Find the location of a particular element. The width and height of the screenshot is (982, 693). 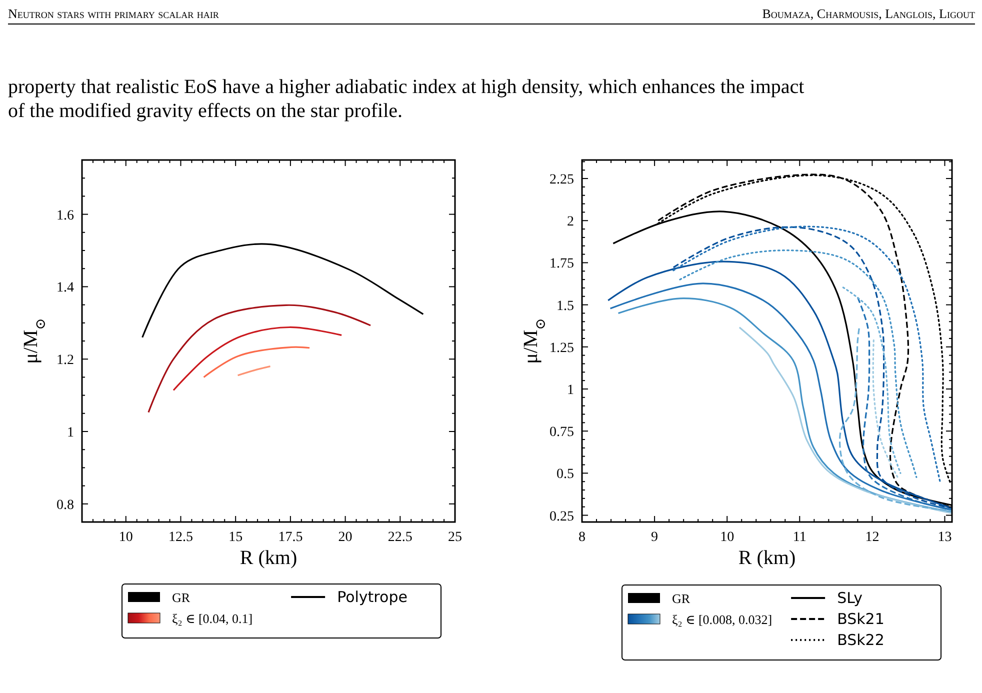

text: property that realistic EoS have a higher adiabatic index at high density, which enhances the impact is located at coordinates (406, 87).